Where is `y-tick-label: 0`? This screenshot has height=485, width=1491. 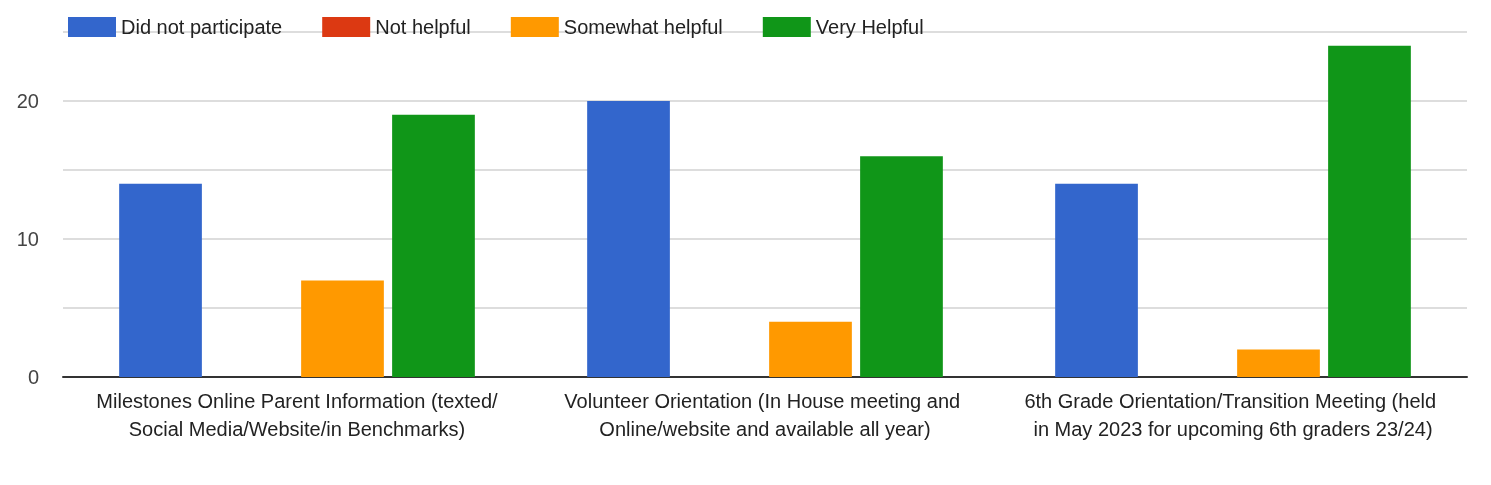
y-tick-label: 0 is located at coordinates (33, 377).